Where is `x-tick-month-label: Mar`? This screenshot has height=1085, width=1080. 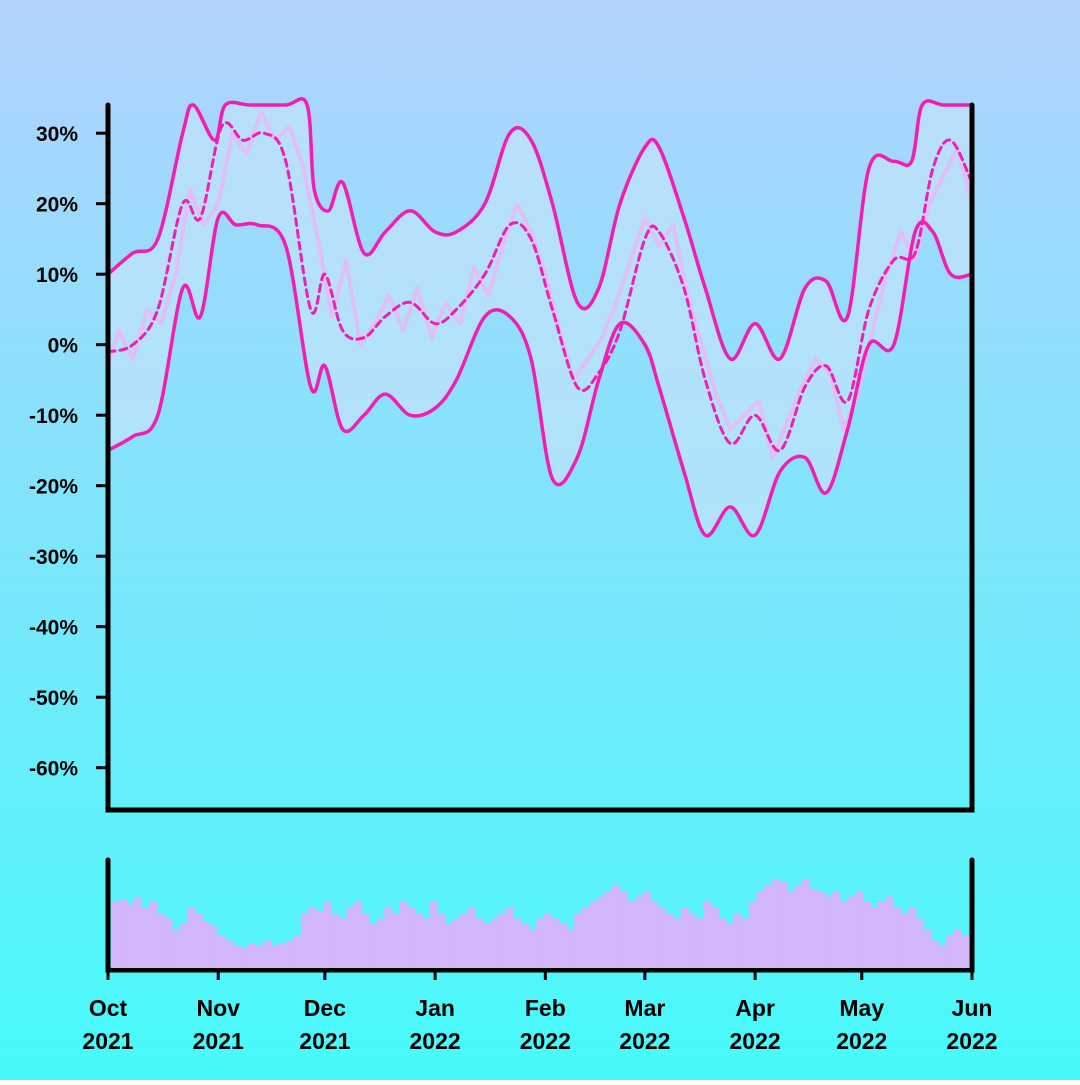
x-tick-month-label: Mar is located at coordinates (644, 1008).